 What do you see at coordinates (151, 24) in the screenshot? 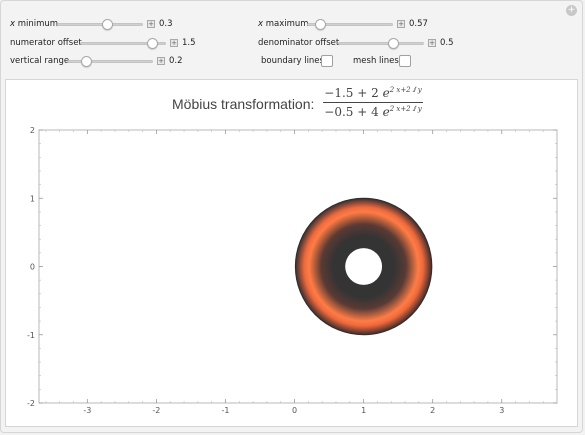
I see `x-min-expand-icon: +` at bounding box center [151, 24].